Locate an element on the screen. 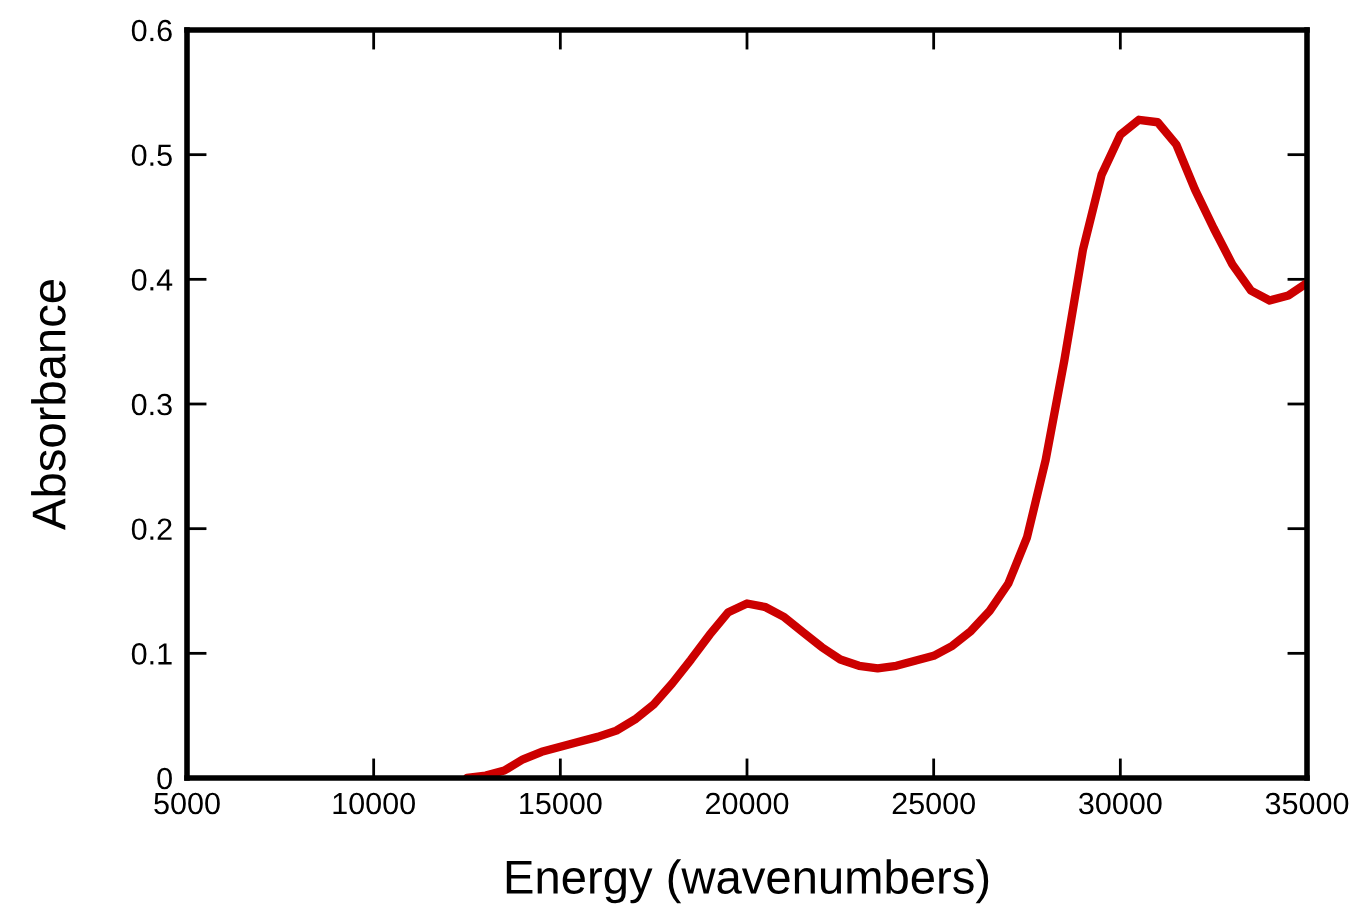 This screenshot has width=1365, height=914. x-axis-title: Energy (wavenumbers) is located at coordinates (747, 881).